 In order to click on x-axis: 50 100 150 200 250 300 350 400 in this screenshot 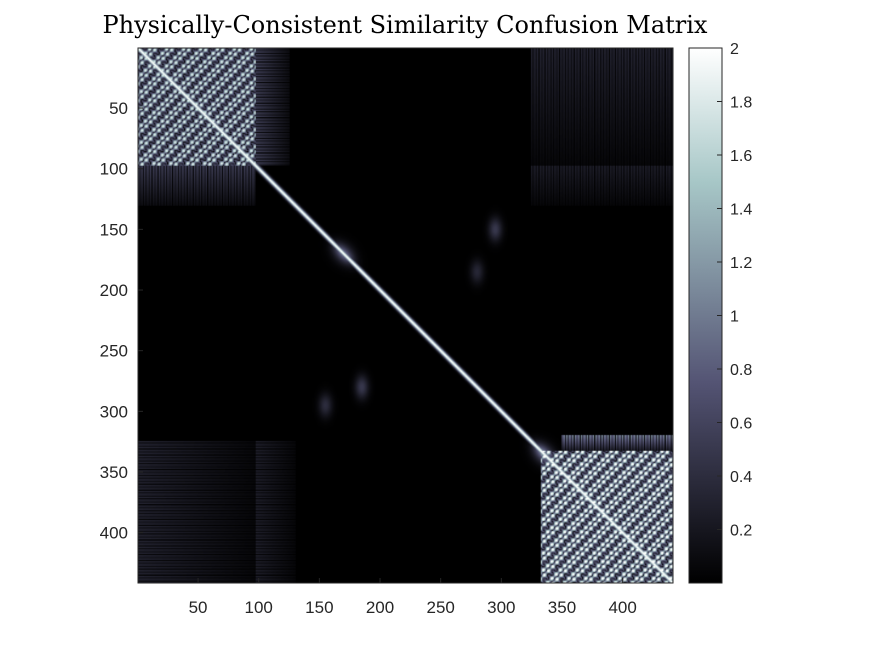, I will do `click(413, 597)`.